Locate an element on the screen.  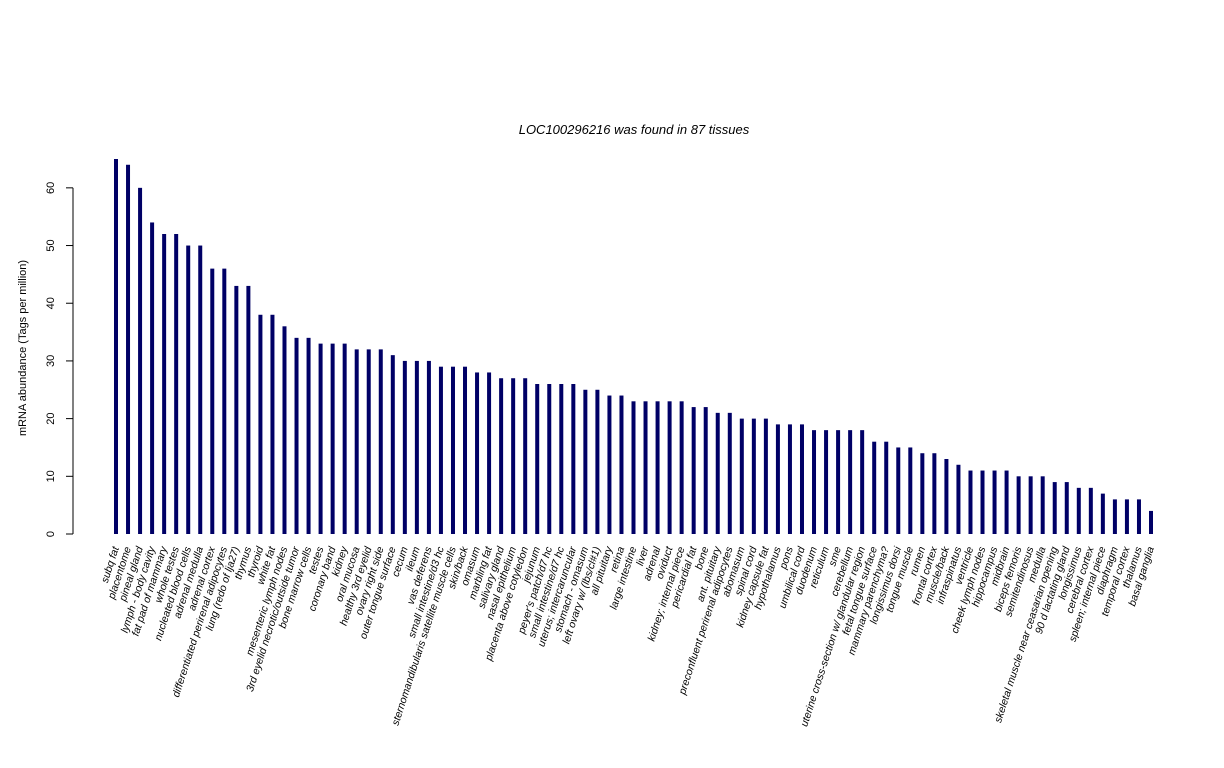
chart-title: LOC100296216 was found in 87 tissues is located at coordinates (634, 129).